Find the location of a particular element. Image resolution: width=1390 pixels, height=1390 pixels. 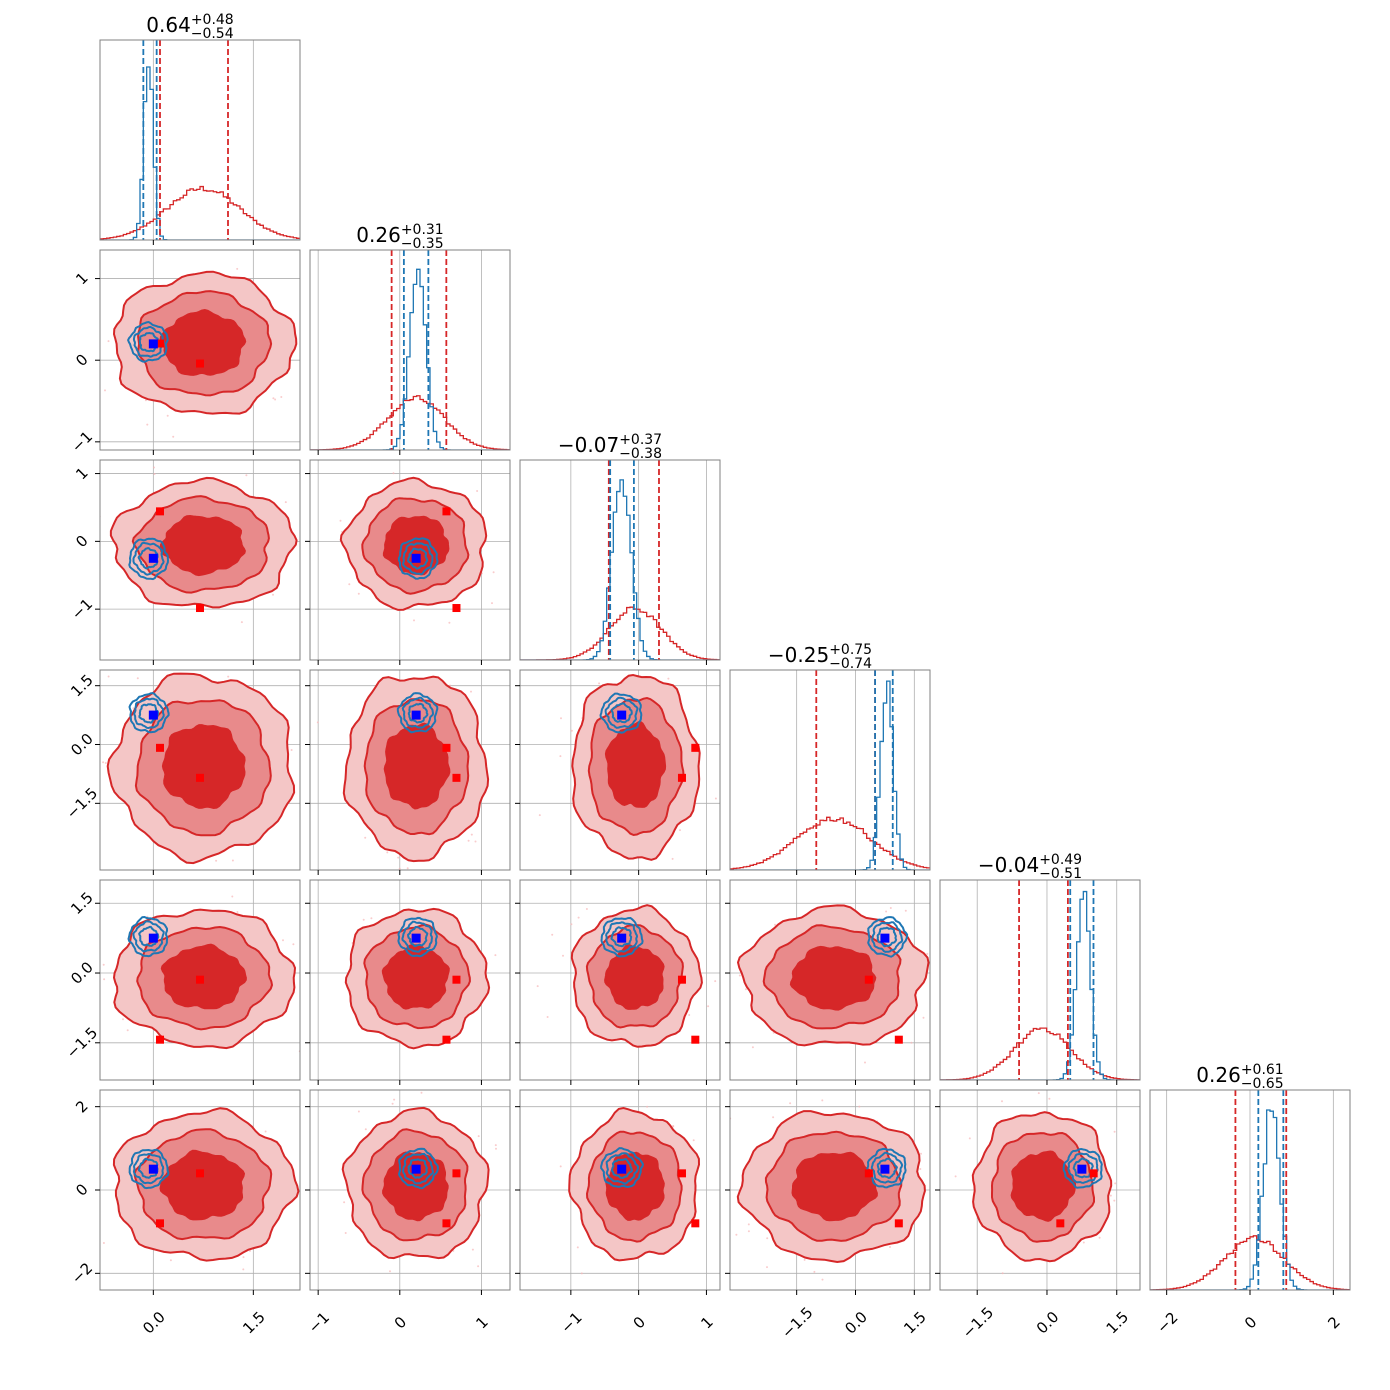

title-median: 0.26 is located at coordinates (1218, 1075).